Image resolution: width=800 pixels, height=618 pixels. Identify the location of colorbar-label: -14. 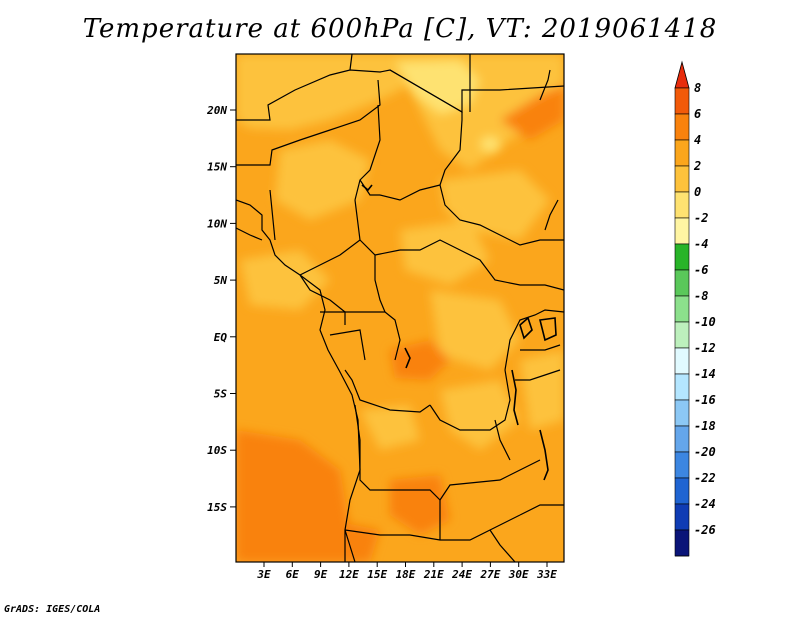
(705, 374).